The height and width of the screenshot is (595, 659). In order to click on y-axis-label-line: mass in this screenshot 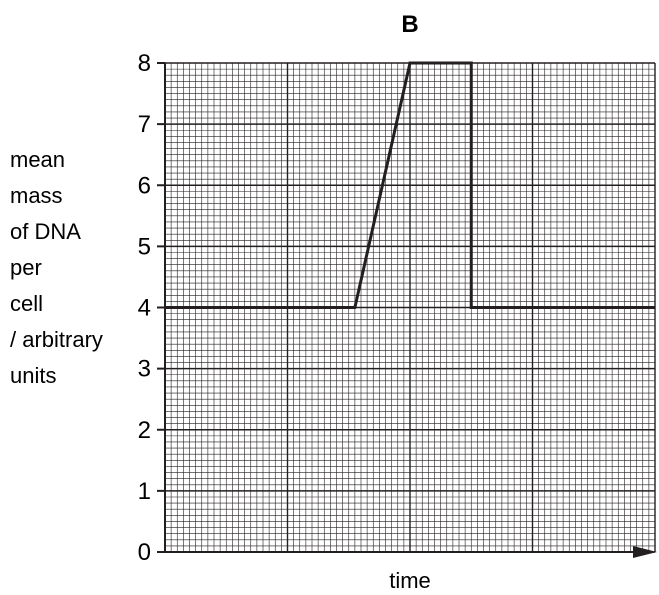, I will do `click(36, 195)`.